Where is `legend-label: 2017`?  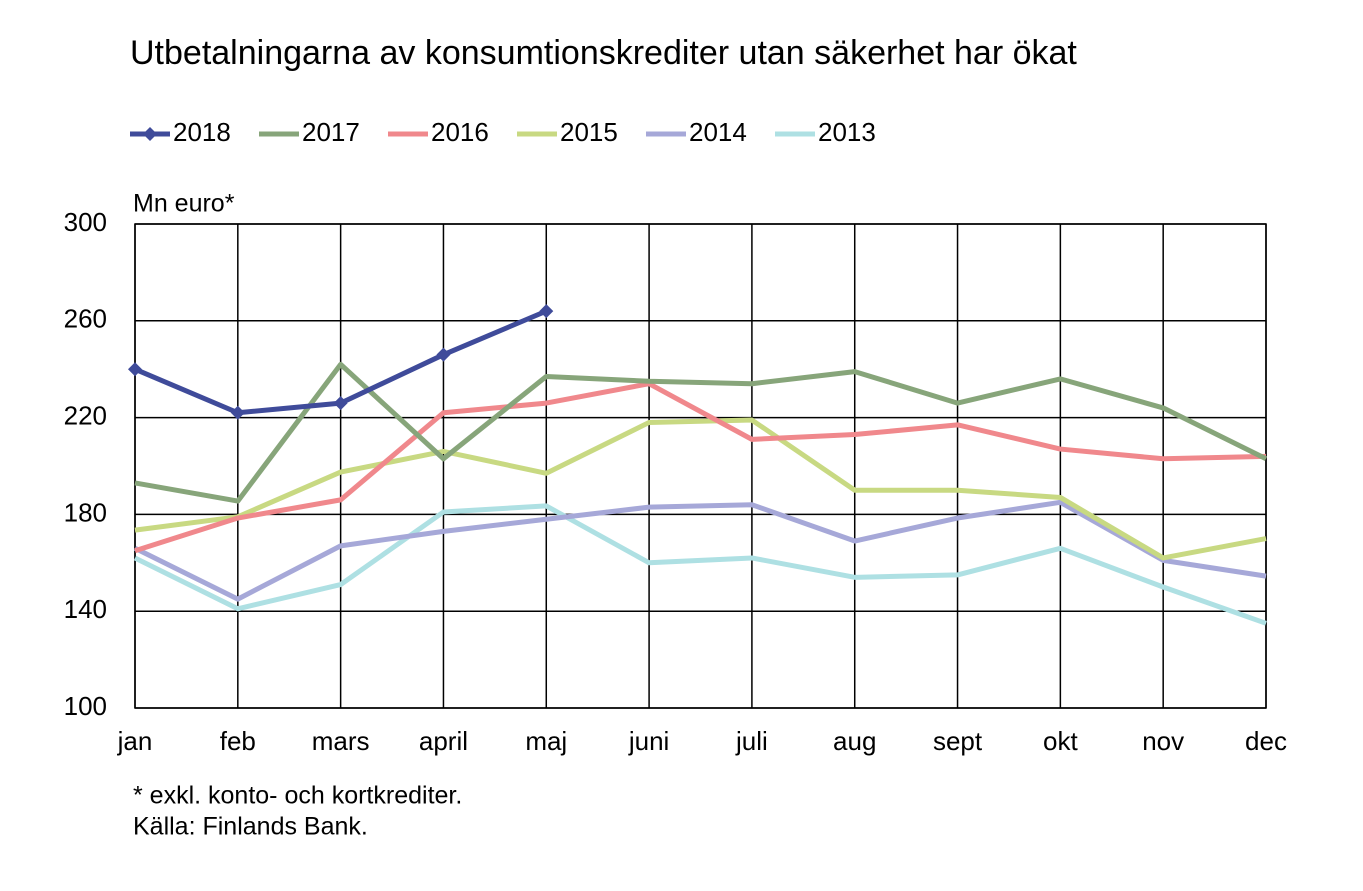 legend-label: 2017 is located at coordinates (331, 132).